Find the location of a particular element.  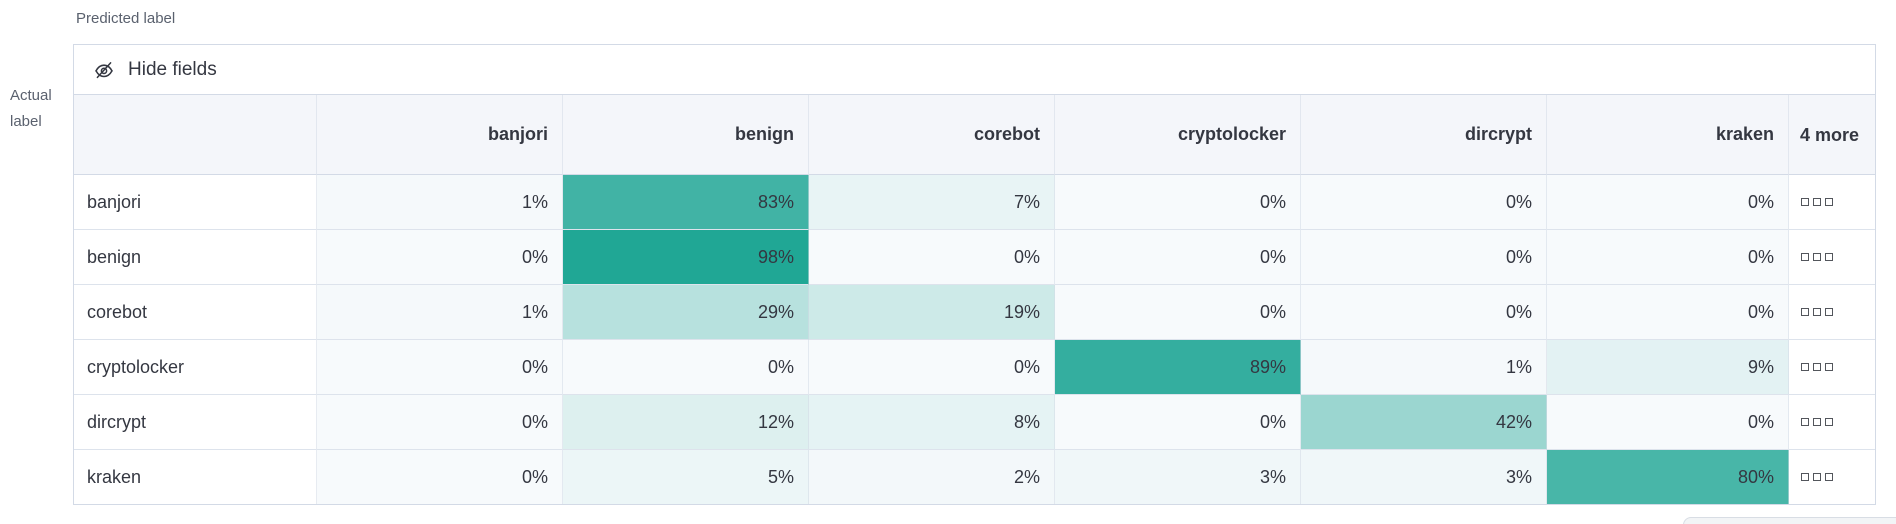

cell-kraken-cryptolocker: 3% is located at coordinates (1178, 477).